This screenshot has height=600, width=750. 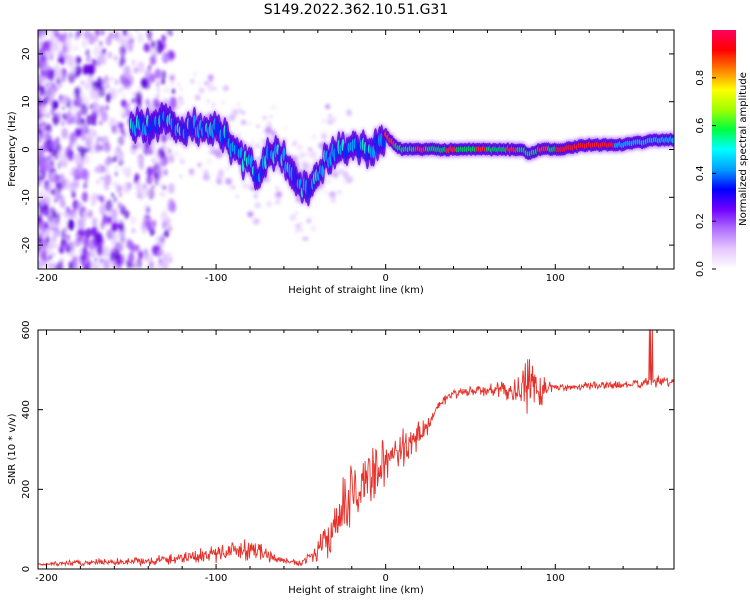 I want to click on snr-x-tick-label: -100, so click(x=216, y=578).